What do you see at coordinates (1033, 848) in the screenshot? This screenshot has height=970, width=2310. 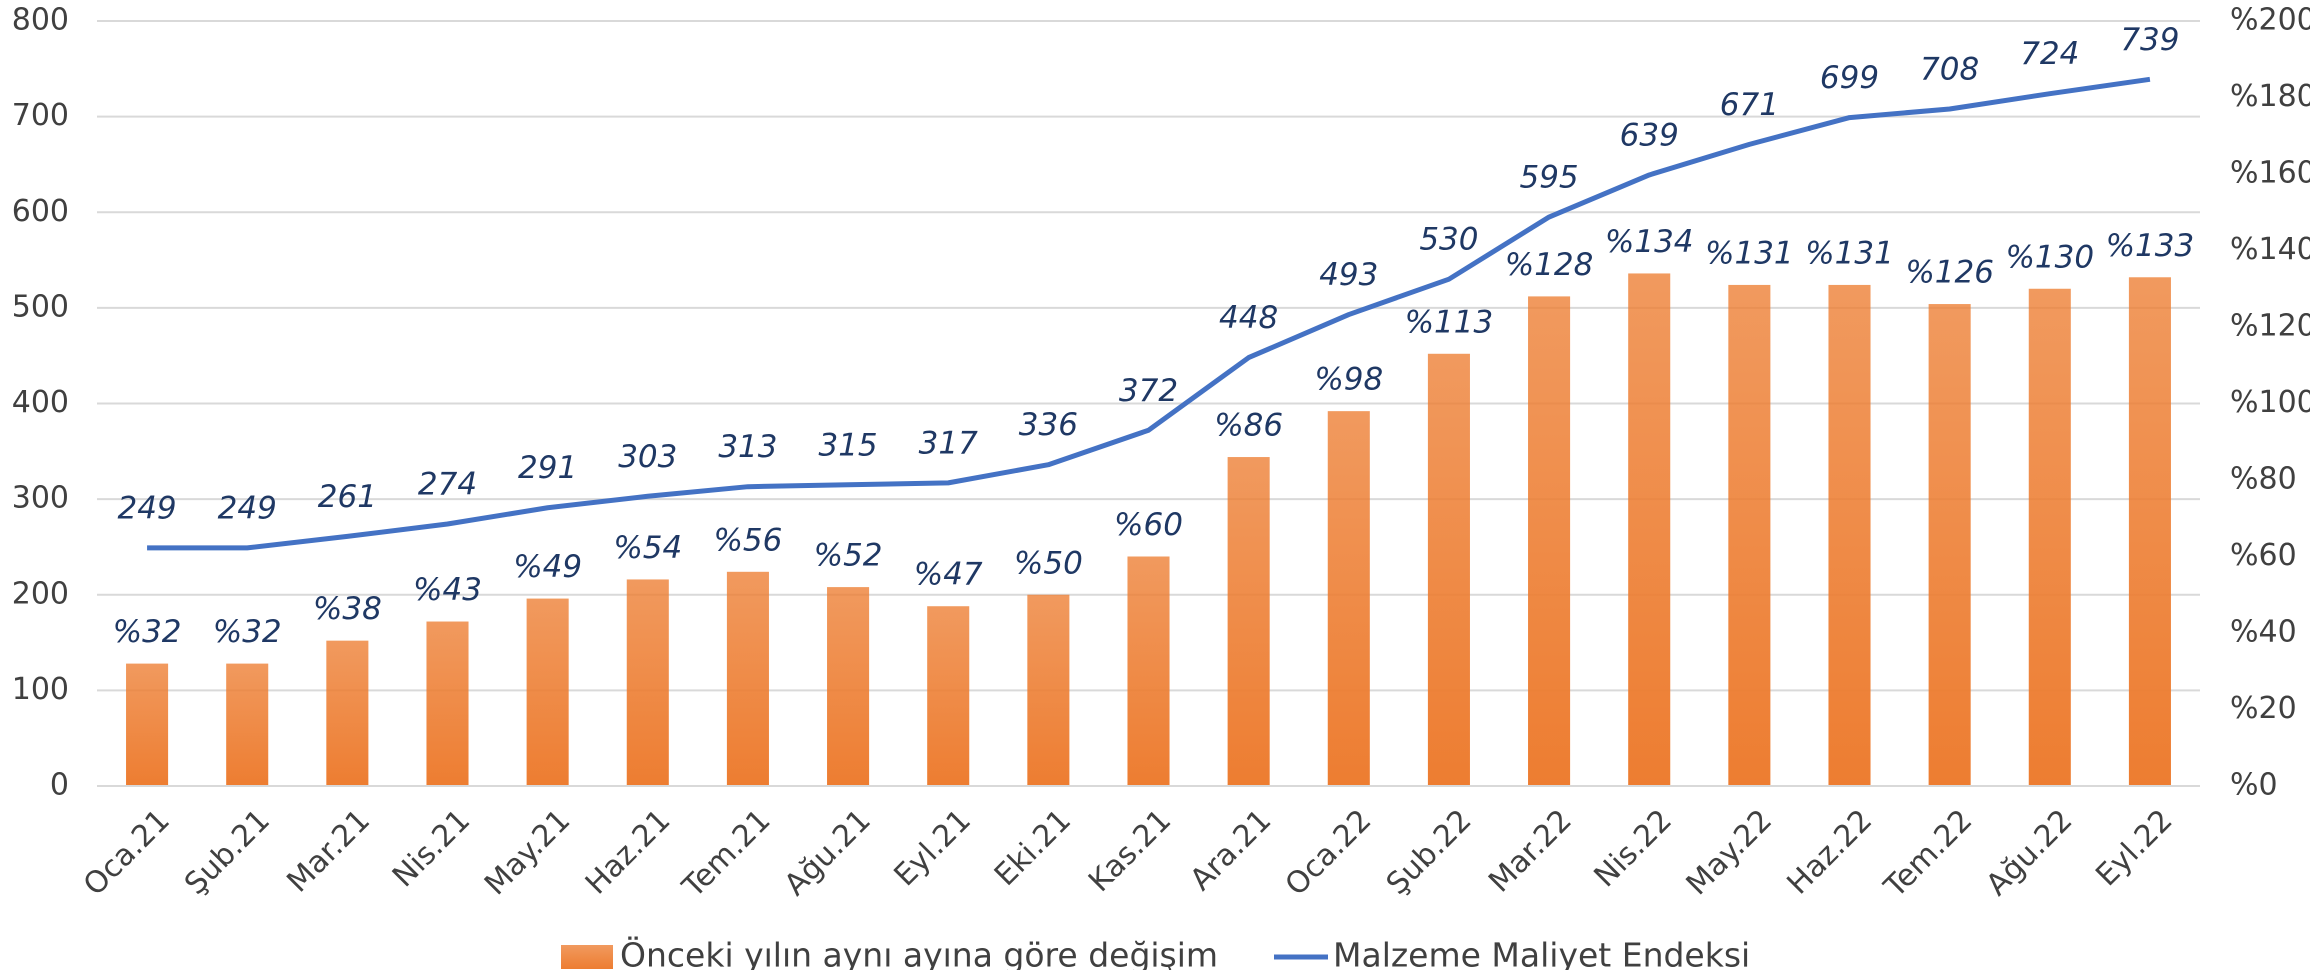 I see `x-tick-label: Eki.21` at bounding box center [1033, 848].